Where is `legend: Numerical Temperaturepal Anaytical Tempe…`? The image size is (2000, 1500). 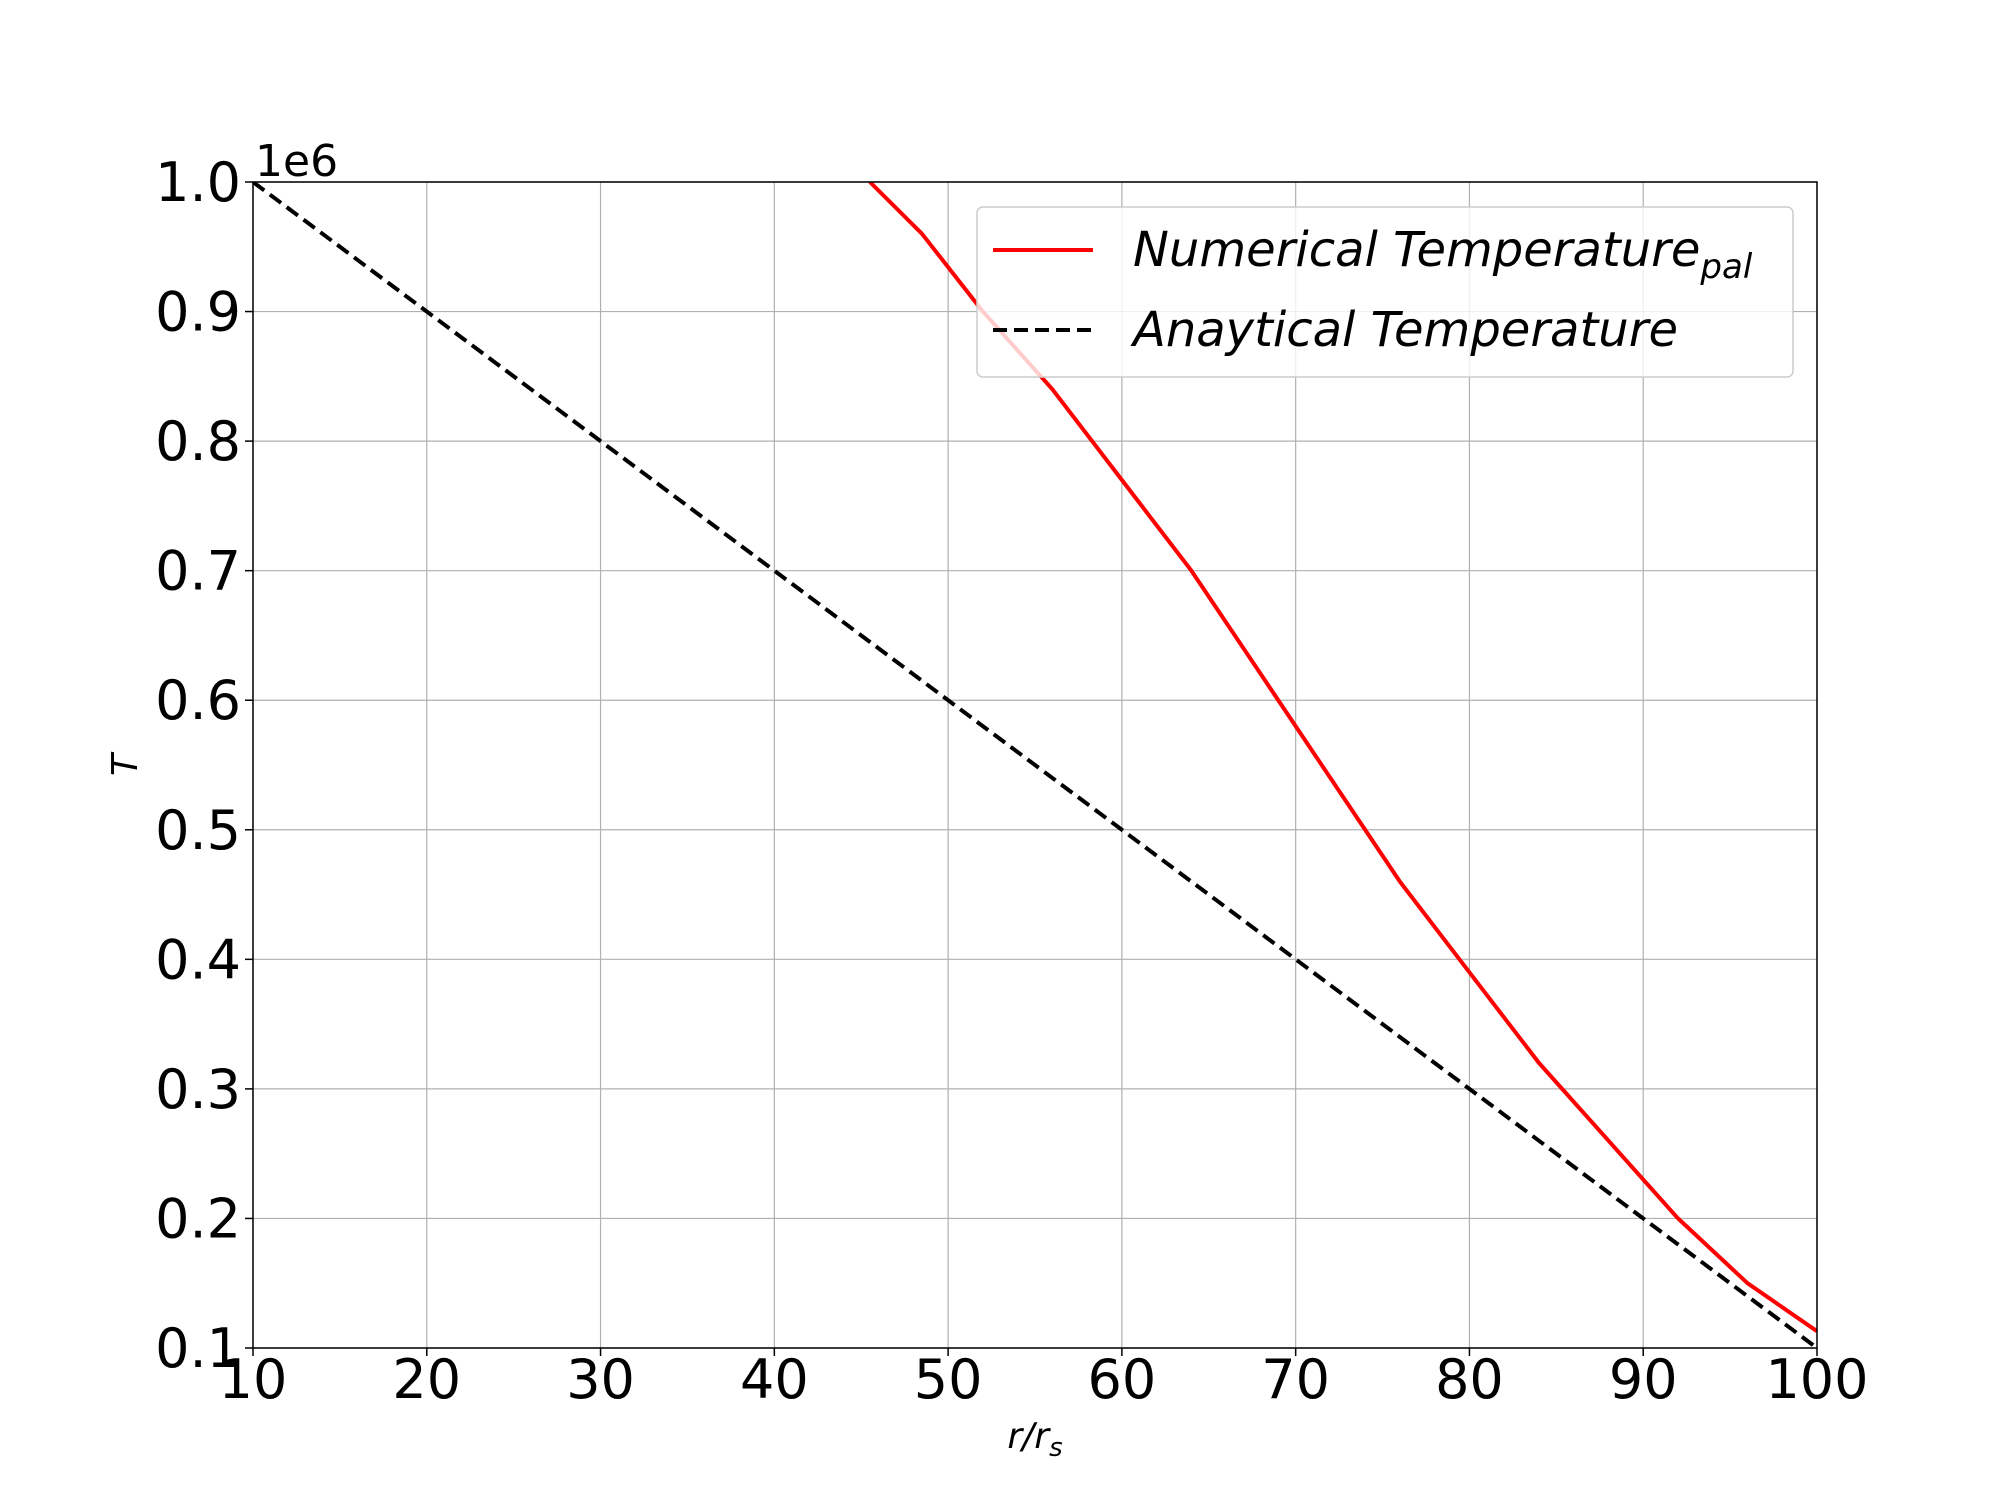
legend: Numerical Temperaturepal Anaytical Tempe… is located at coordinates (1385, 292).